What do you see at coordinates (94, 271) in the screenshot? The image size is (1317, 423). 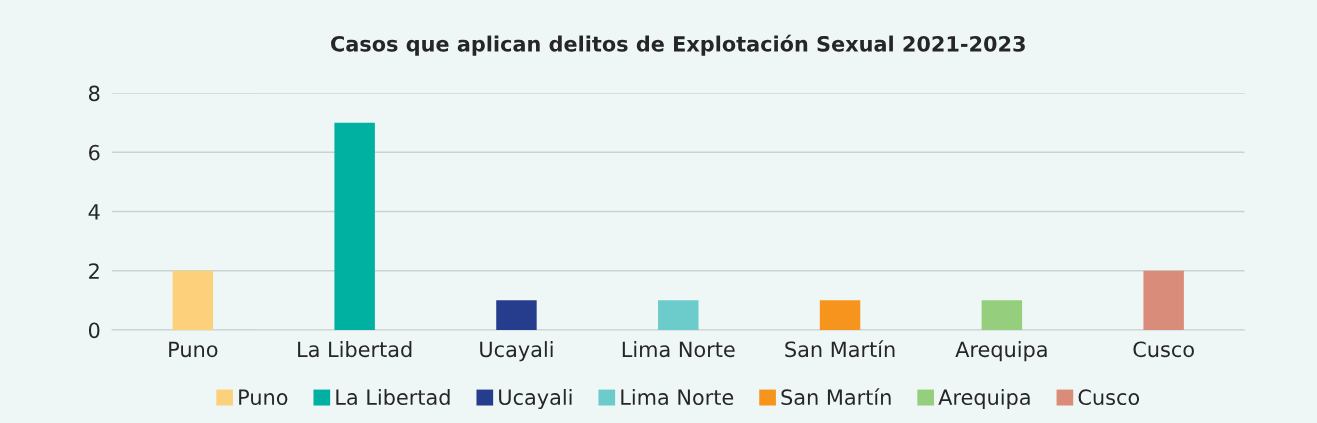 I see `y-tick-label: 2` at bounding box center [94, 271].